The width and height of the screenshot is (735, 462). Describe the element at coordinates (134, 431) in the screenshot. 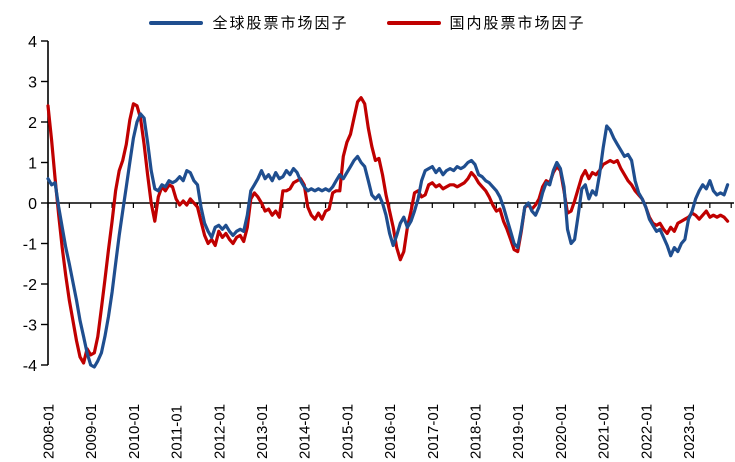

I see `x-axis-tick-label: 2010-01` at that location.